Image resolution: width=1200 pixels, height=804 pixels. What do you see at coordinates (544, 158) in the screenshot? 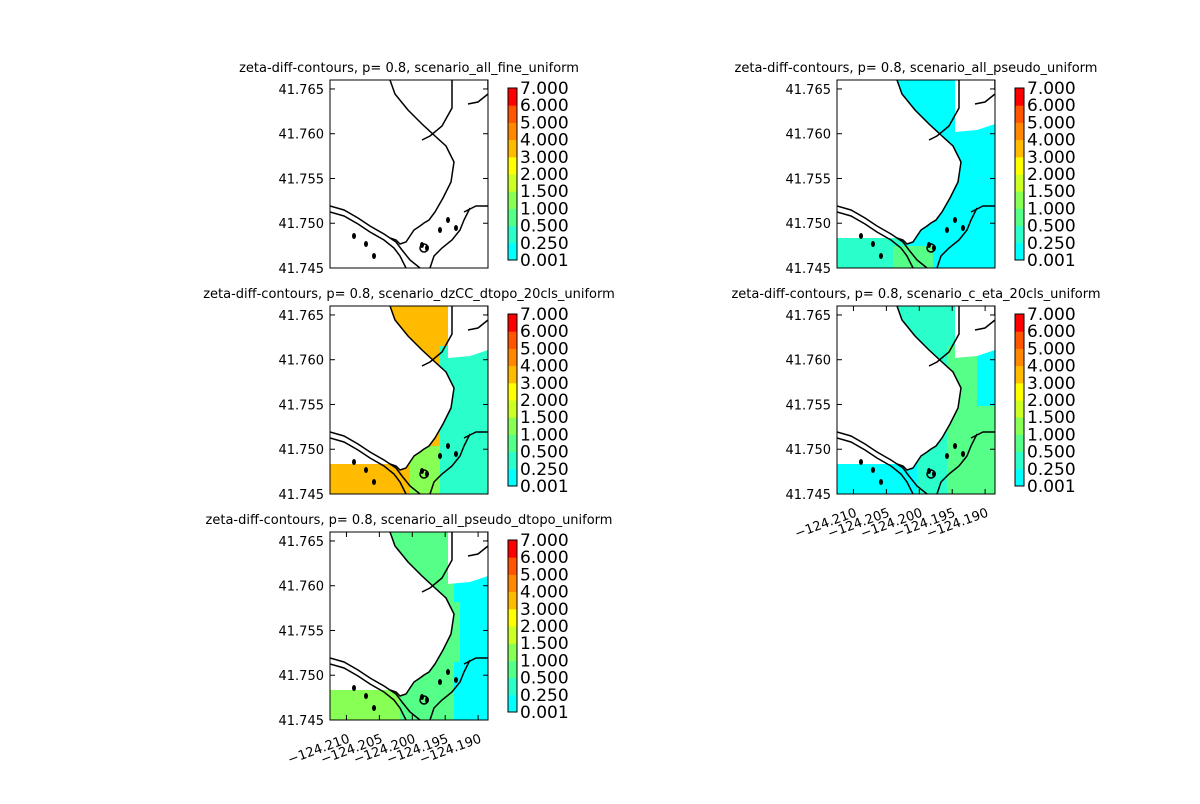
I see `colorbar-label: 3.000` at bounding box center [544, 158].